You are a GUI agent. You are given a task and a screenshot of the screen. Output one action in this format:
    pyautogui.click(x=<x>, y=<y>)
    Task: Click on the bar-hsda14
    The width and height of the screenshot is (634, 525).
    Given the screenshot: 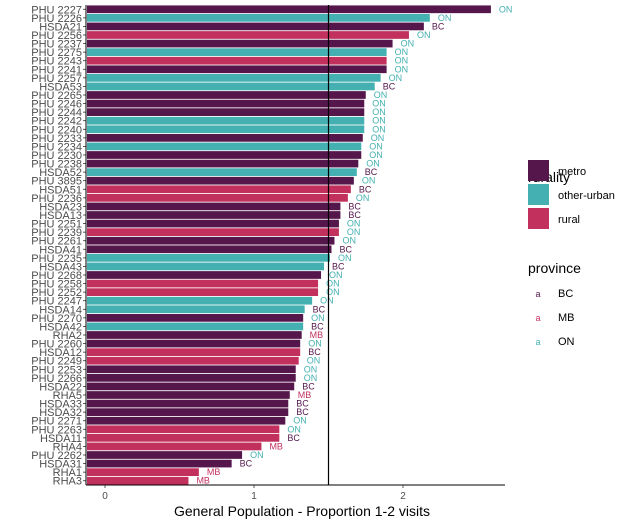 What is the action you would take?
    pyautogui.click(x=196, y=309)
    